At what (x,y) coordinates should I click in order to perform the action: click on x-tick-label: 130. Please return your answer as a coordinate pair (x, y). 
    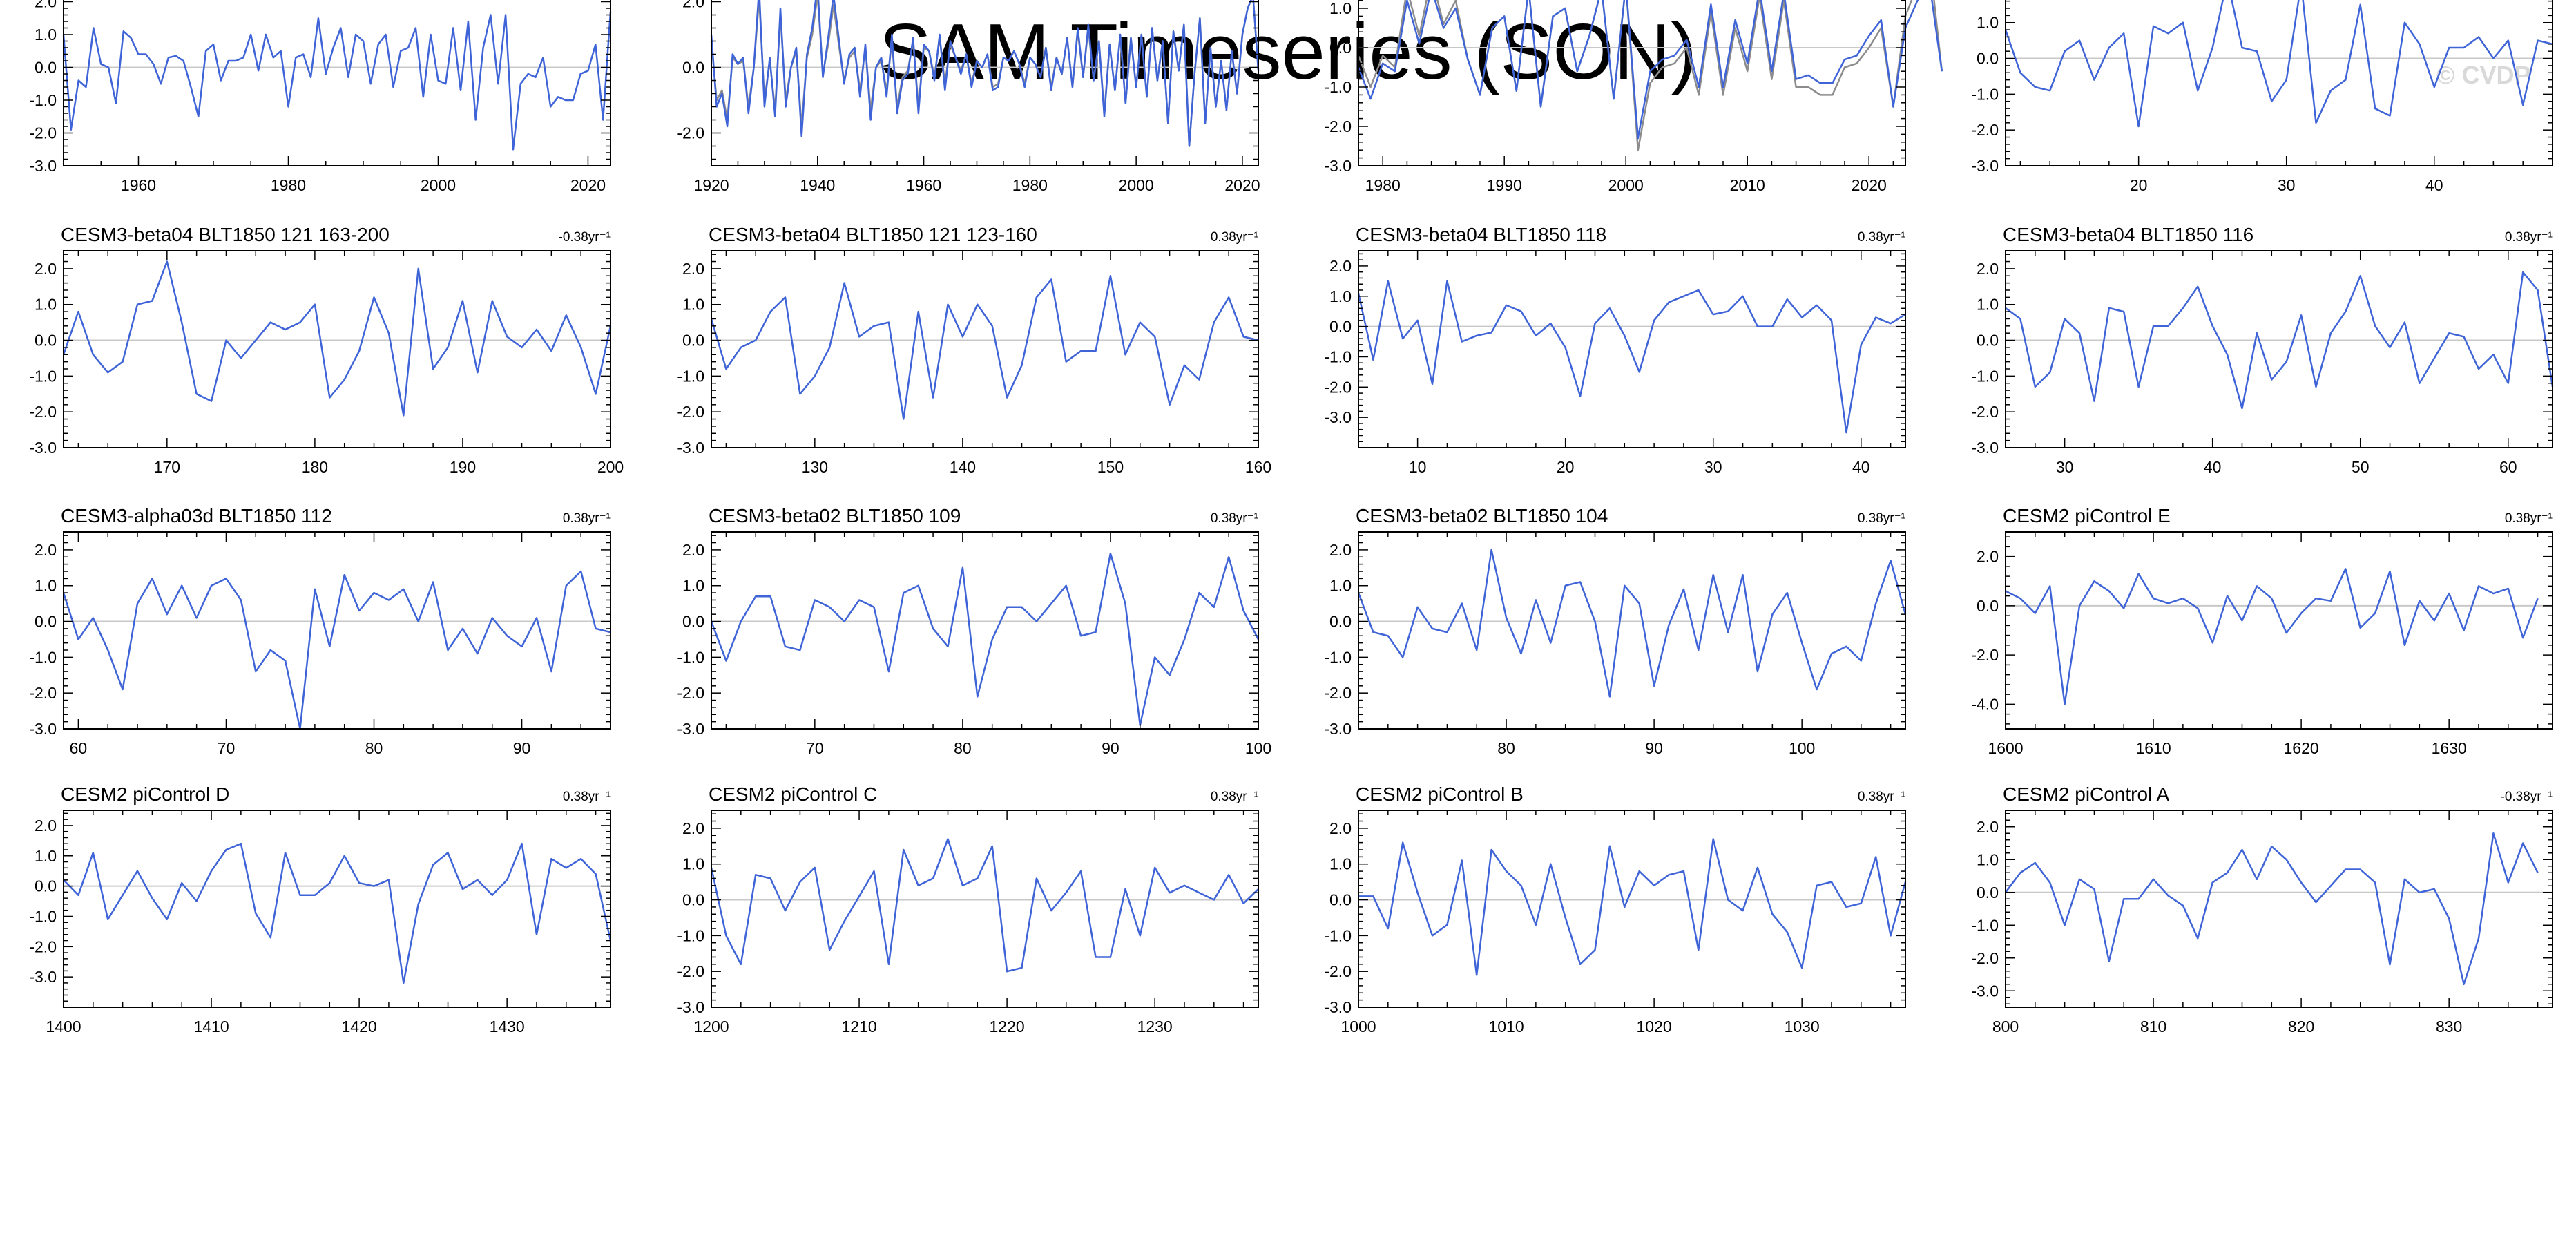
    Looking at the image, I should click on (815, 467).